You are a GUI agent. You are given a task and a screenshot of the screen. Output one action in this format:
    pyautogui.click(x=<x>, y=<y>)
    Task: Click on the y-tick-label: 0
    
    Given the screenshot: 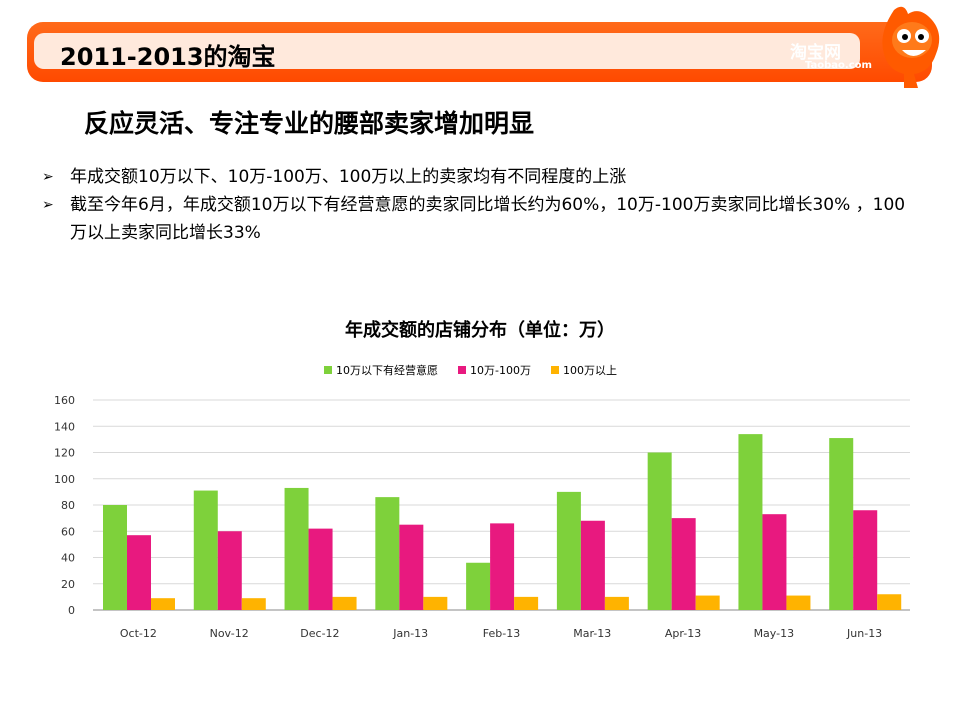 What is the action you would take?
    pyautogui.click(x=71, y=610)
    